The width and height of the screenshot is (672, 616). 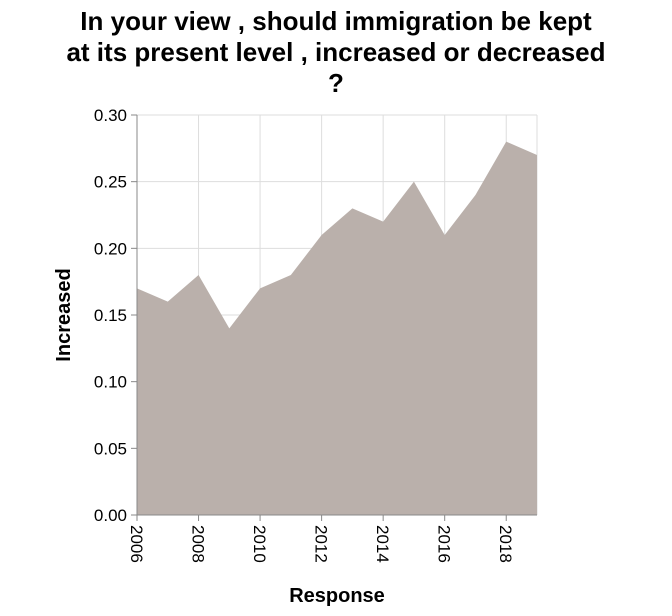 I want to click on x-tick-label: 2010, so click(x=259, y=544).